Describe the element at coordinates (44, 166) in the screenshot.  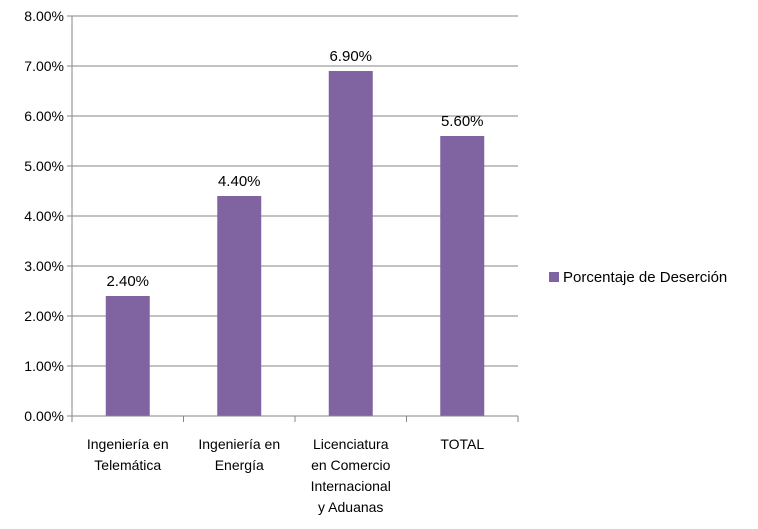
I see `y-tick-label: 5.00%` at that location.